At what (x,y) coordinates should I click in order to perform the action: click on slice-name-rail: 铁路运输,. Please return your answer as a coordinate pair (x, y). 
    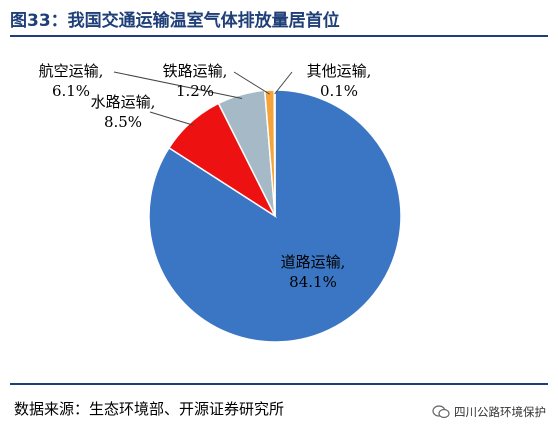
    Looking at the image, I should click on (195, 71).